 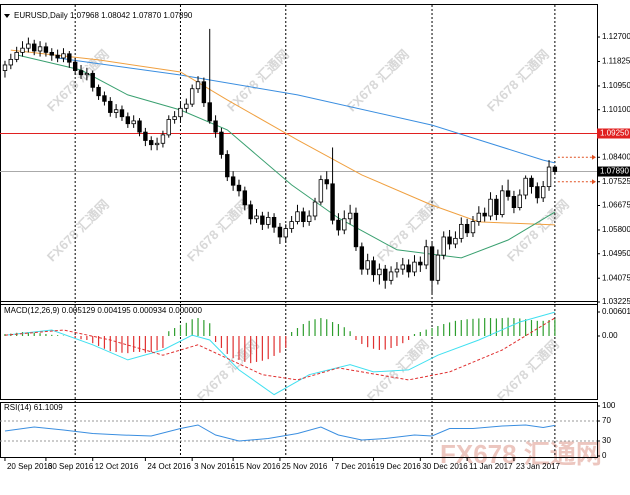 I want to click on last-price-bg, so click(x=613, y=171).